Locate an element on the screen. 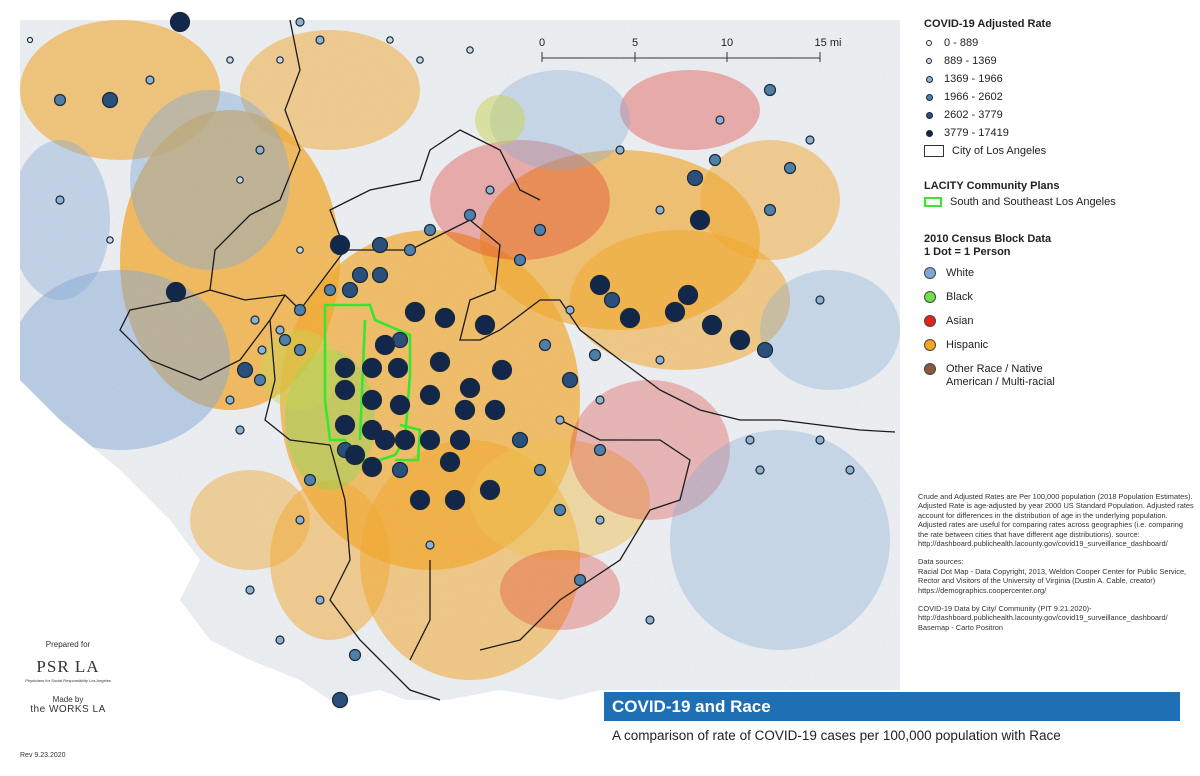 The width and height of the screenshot is (1200, 776). plans-legend-label: South and Southeast Los Angeles is located at coordinates (1033, 202).